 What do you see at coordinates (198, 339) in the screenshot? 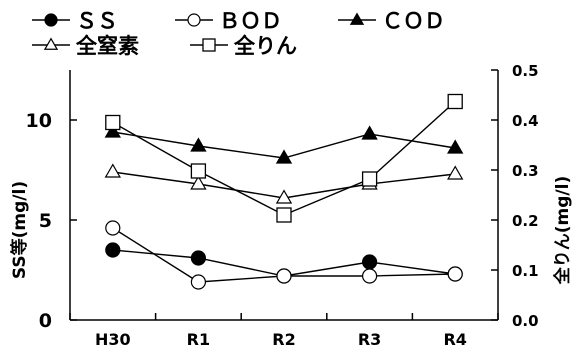
I see `x-tick-label: R1` at bounding box center [198, 339].